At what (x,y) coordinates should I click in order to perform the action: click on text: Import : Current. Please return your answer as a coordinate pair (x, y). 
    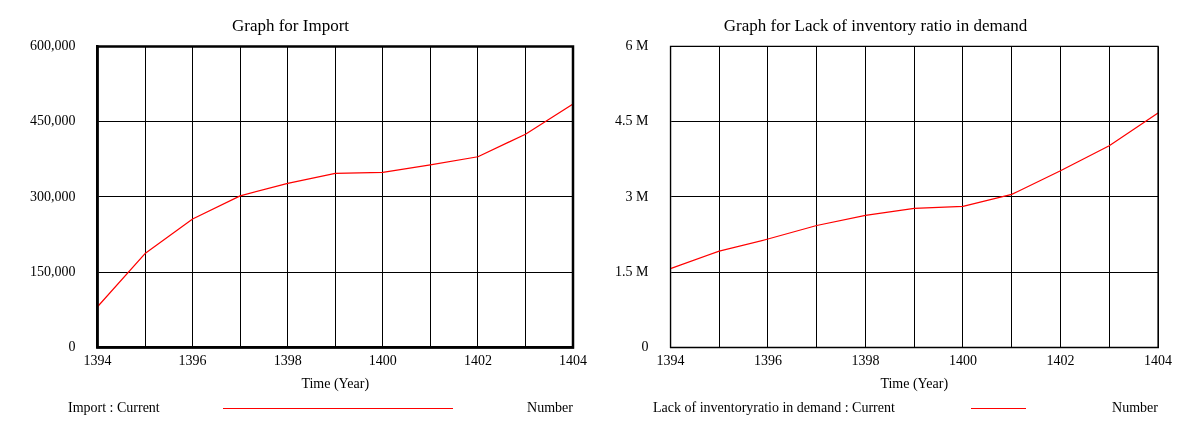
    Looking at the image, I should click on (114, 408).